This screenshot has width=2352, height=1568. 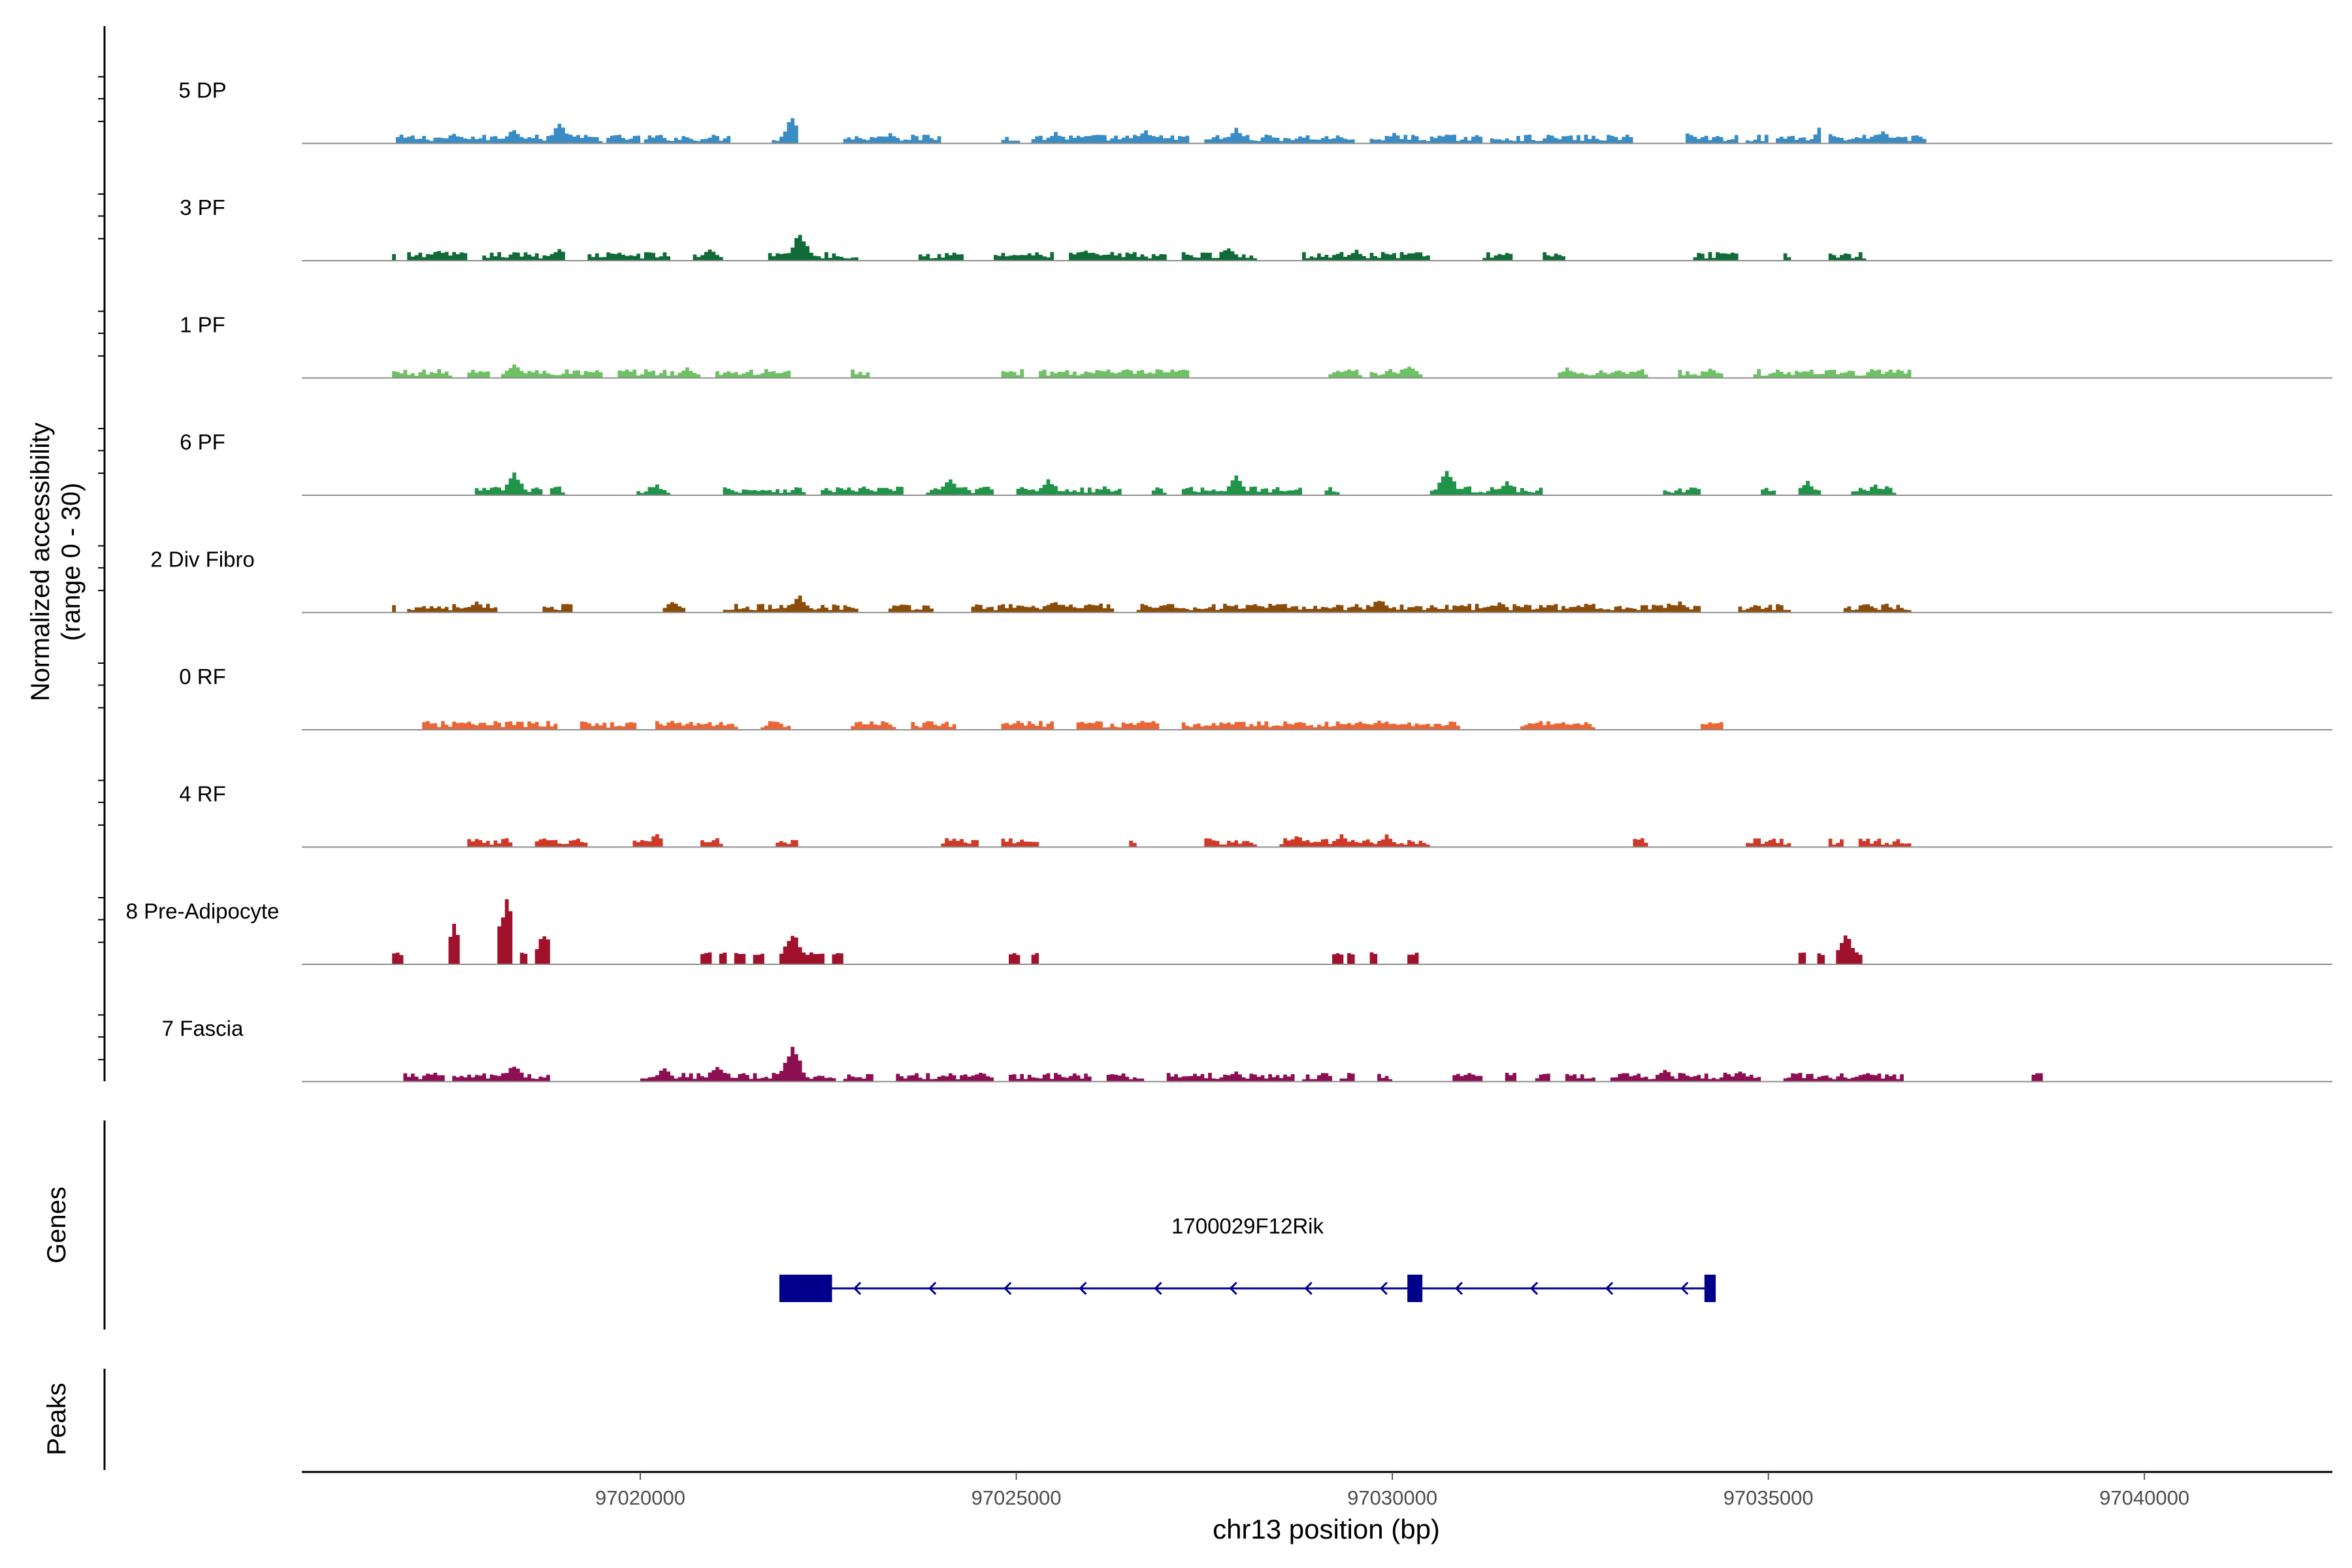 I want to click on x-tick-label: 97020000, so click(x=640, y=1497).